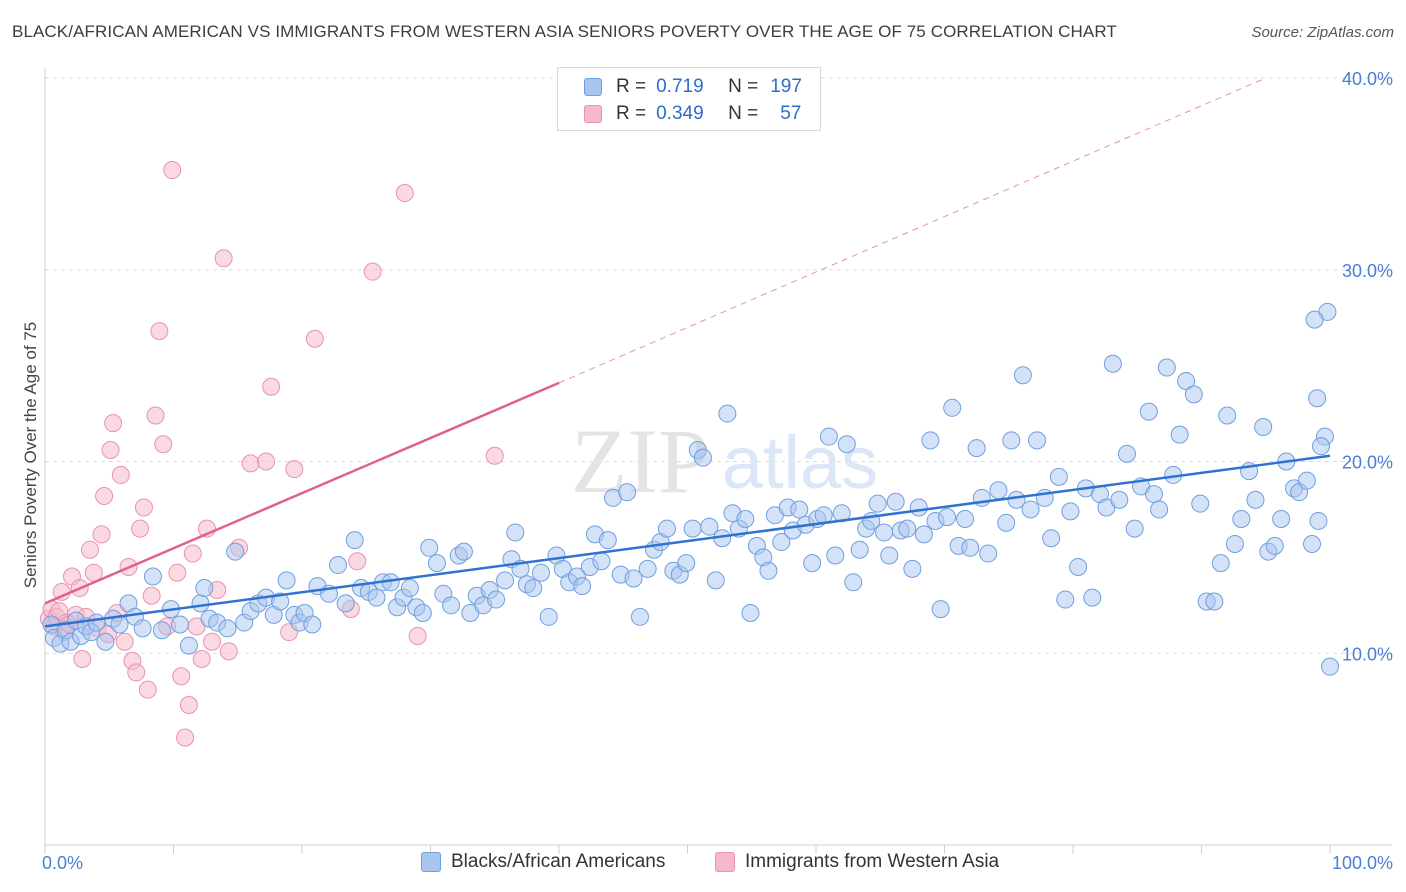  What do you see at coordinates (431, 862) in the screenshot?
I see `legend-swatch-blue` at bounding box center [431, 862].